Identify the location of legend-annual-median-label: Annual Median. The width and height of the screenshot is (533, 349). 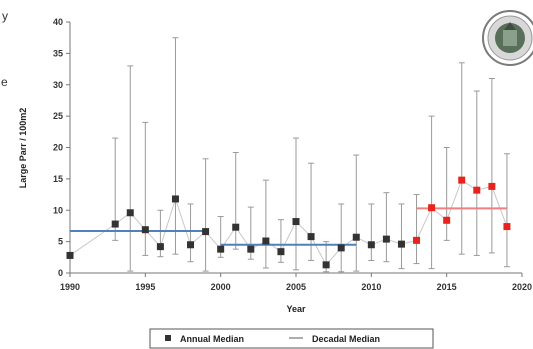
(212, 339).